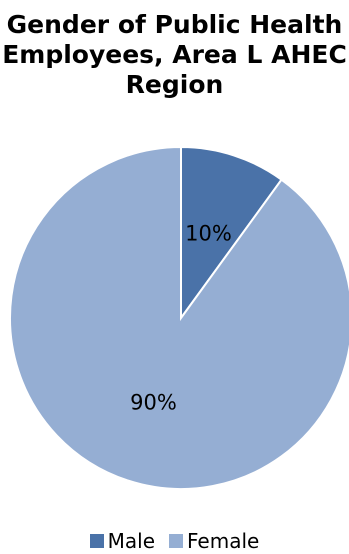 This screenshot has width=349, height=554. I want to click on pie-slice-male, so click(231, 233).